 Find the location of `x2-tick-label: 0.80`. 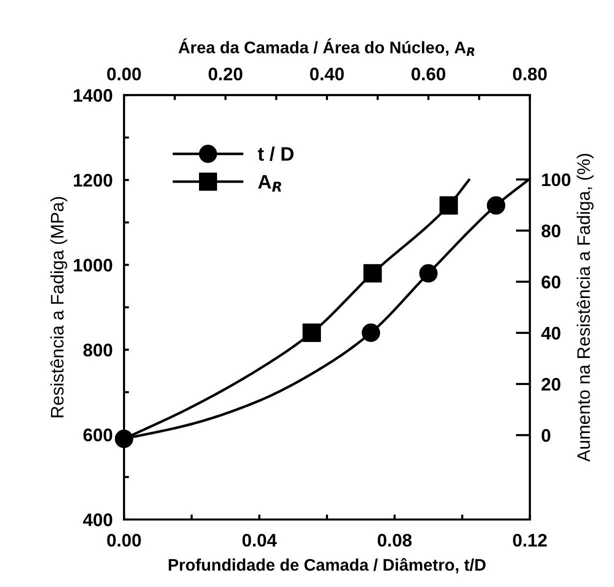

x2-tick-label: 0.80 is located at coordinates (530, 74).